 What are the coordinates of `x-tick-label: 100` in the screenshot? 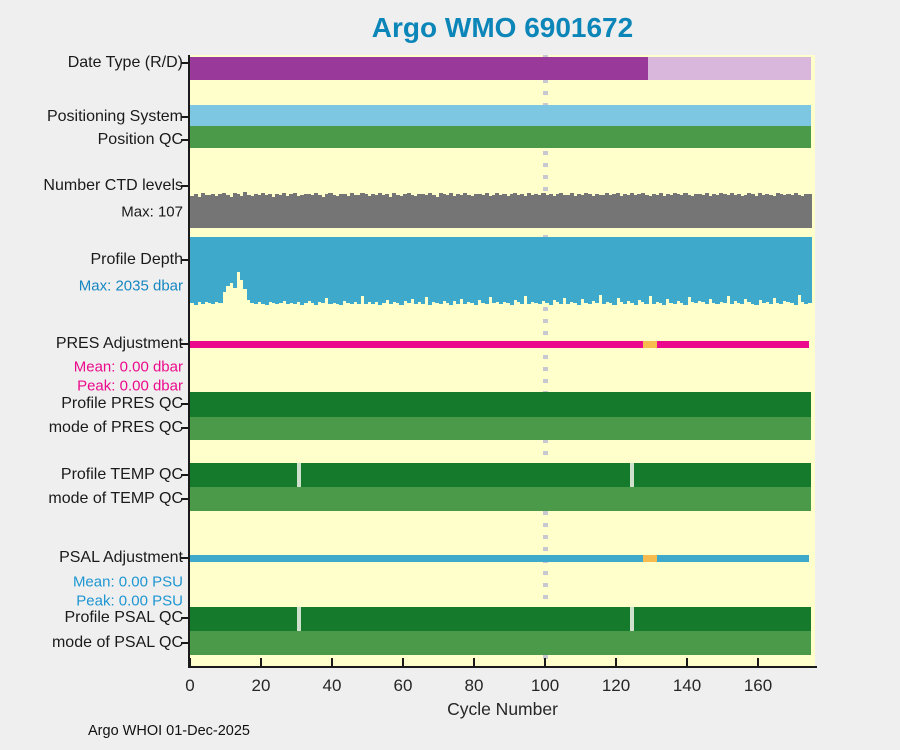 It's located at (545, 685).